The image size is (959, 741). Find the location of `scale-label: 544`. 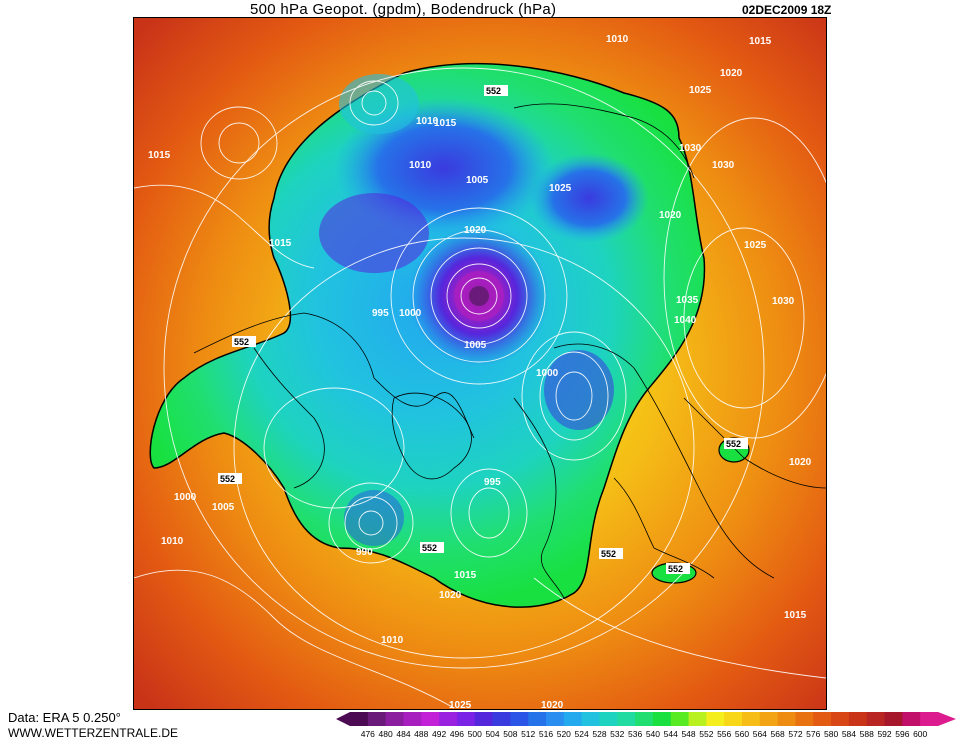

scale-label: 544 is located at coordinates (671, 734).